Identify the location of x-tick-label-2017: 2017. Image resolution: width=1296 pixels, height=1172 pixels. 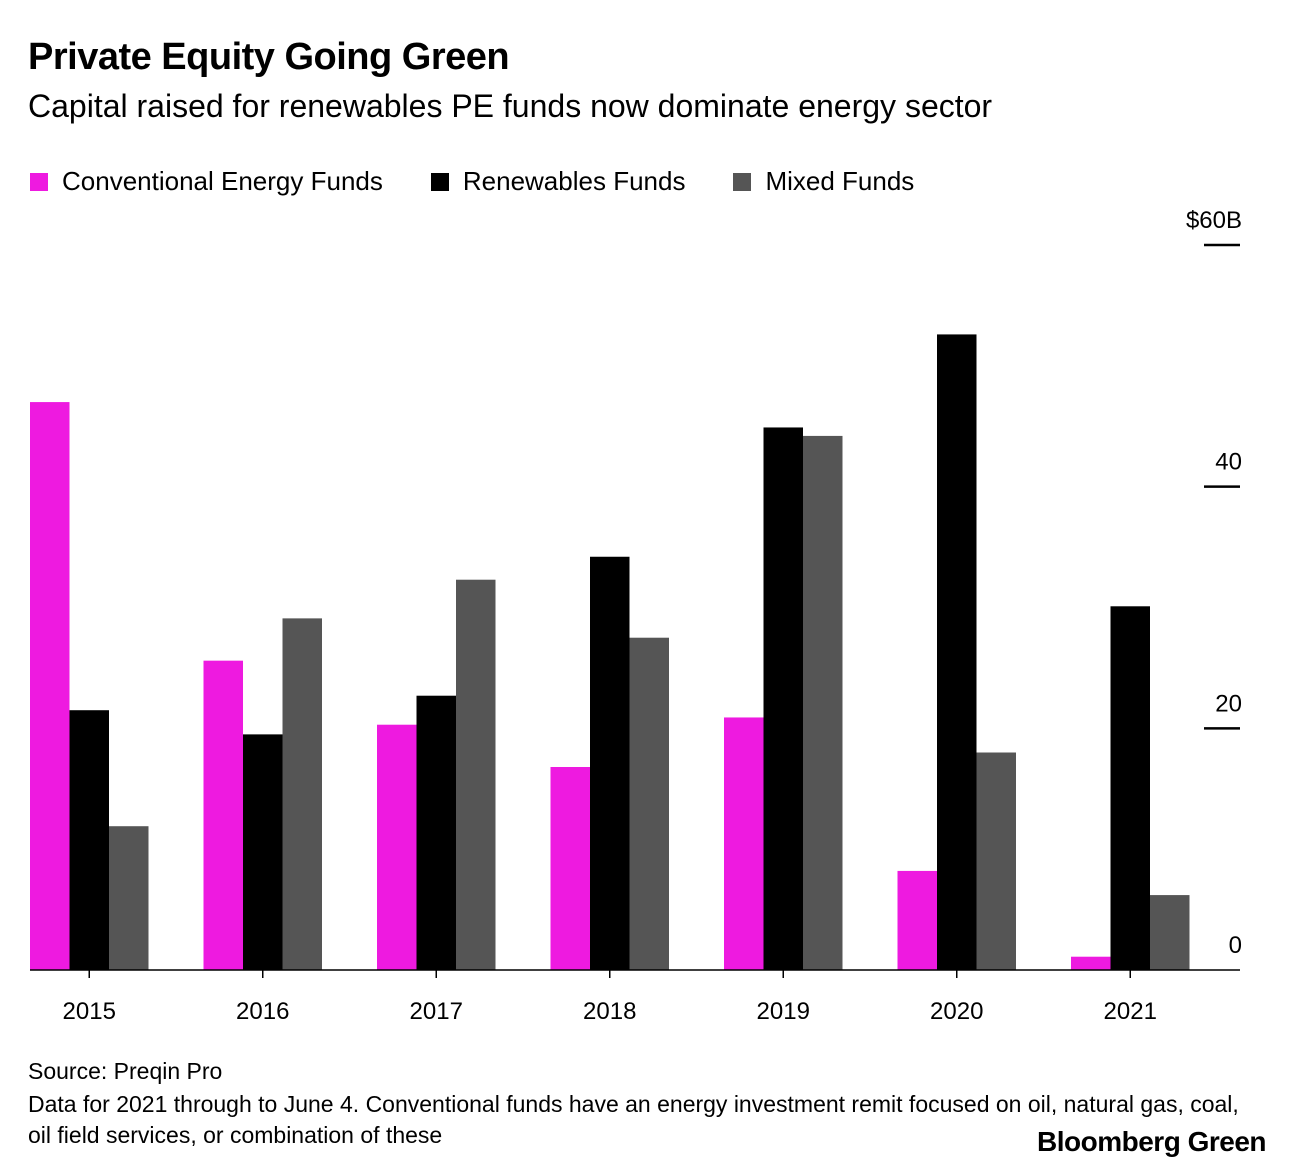
(436, 1011).